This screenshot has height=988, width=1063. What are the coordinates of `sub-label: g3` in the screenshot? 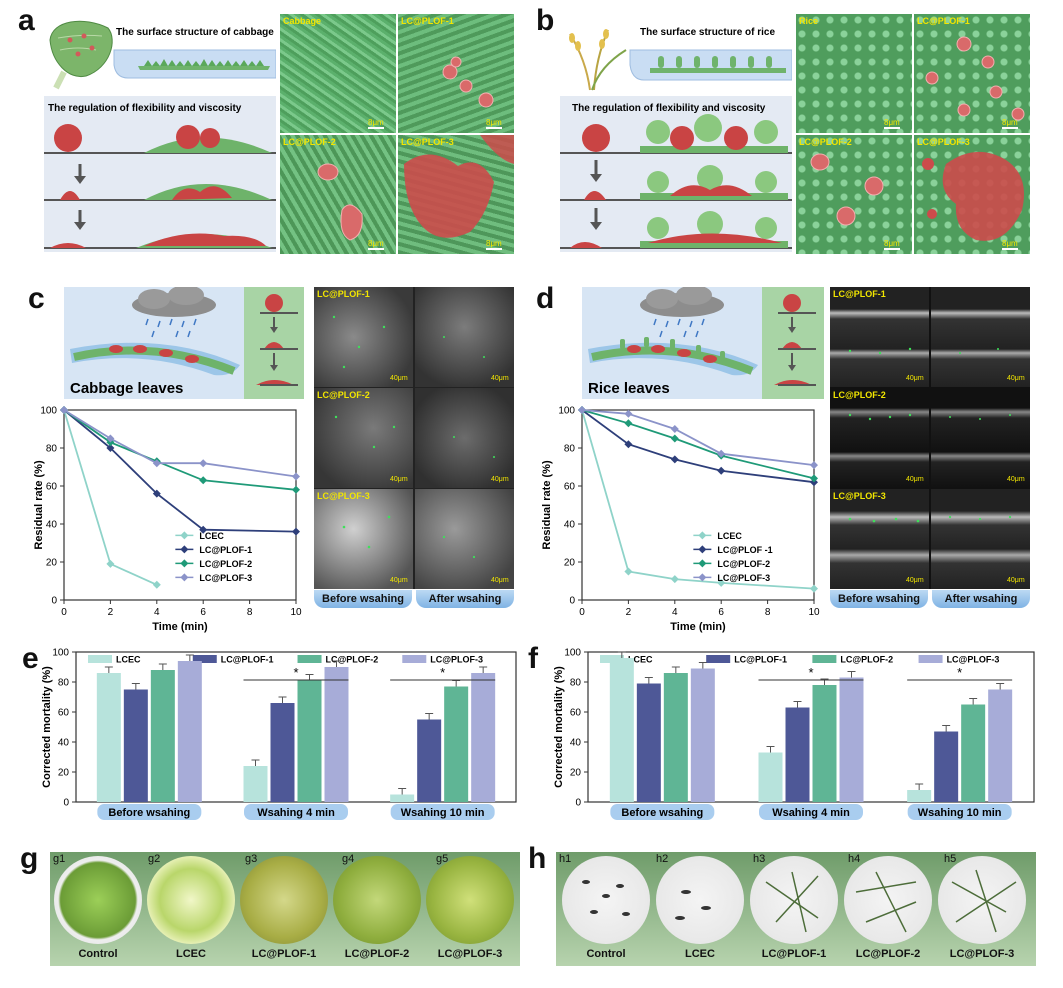 It's located at (251, 859).